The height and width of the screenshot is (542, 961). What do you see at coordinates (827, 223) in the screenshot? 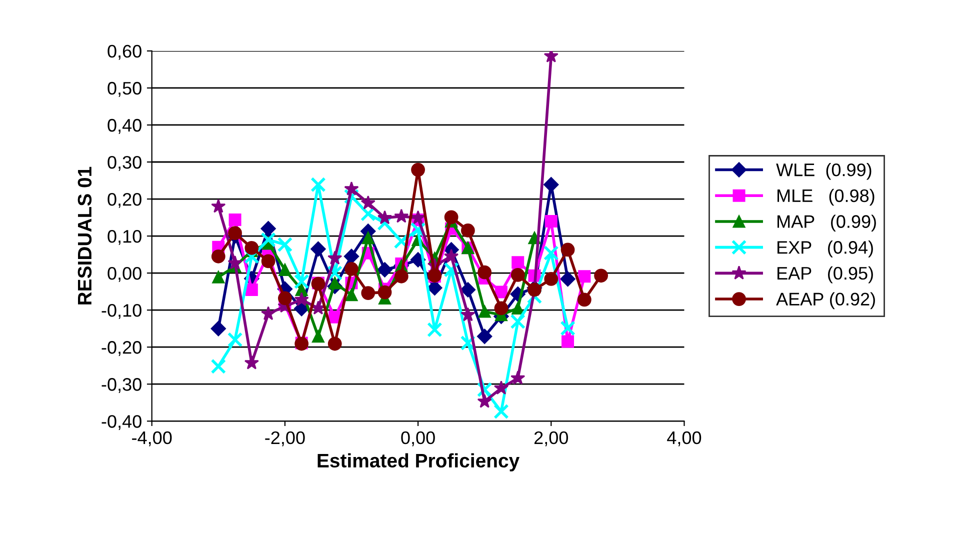
I see `legend-label: MAP (0.99)` at bounding box center [827, 223].